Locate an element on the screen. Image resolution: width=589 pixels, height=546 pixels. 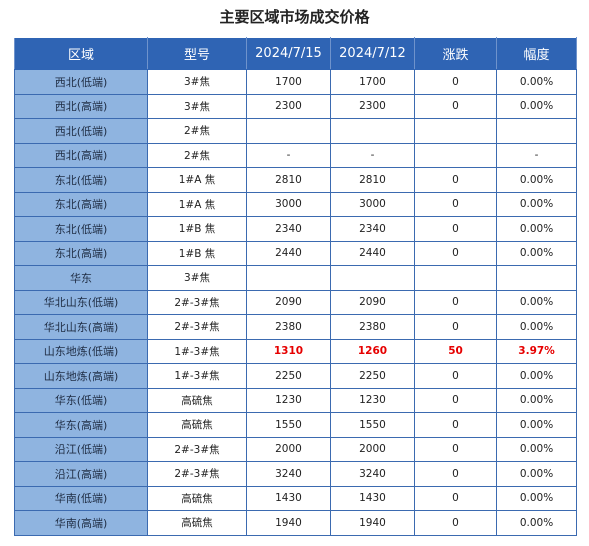
cell-price-date-2: 3000 is located at coordinates (372, 204).